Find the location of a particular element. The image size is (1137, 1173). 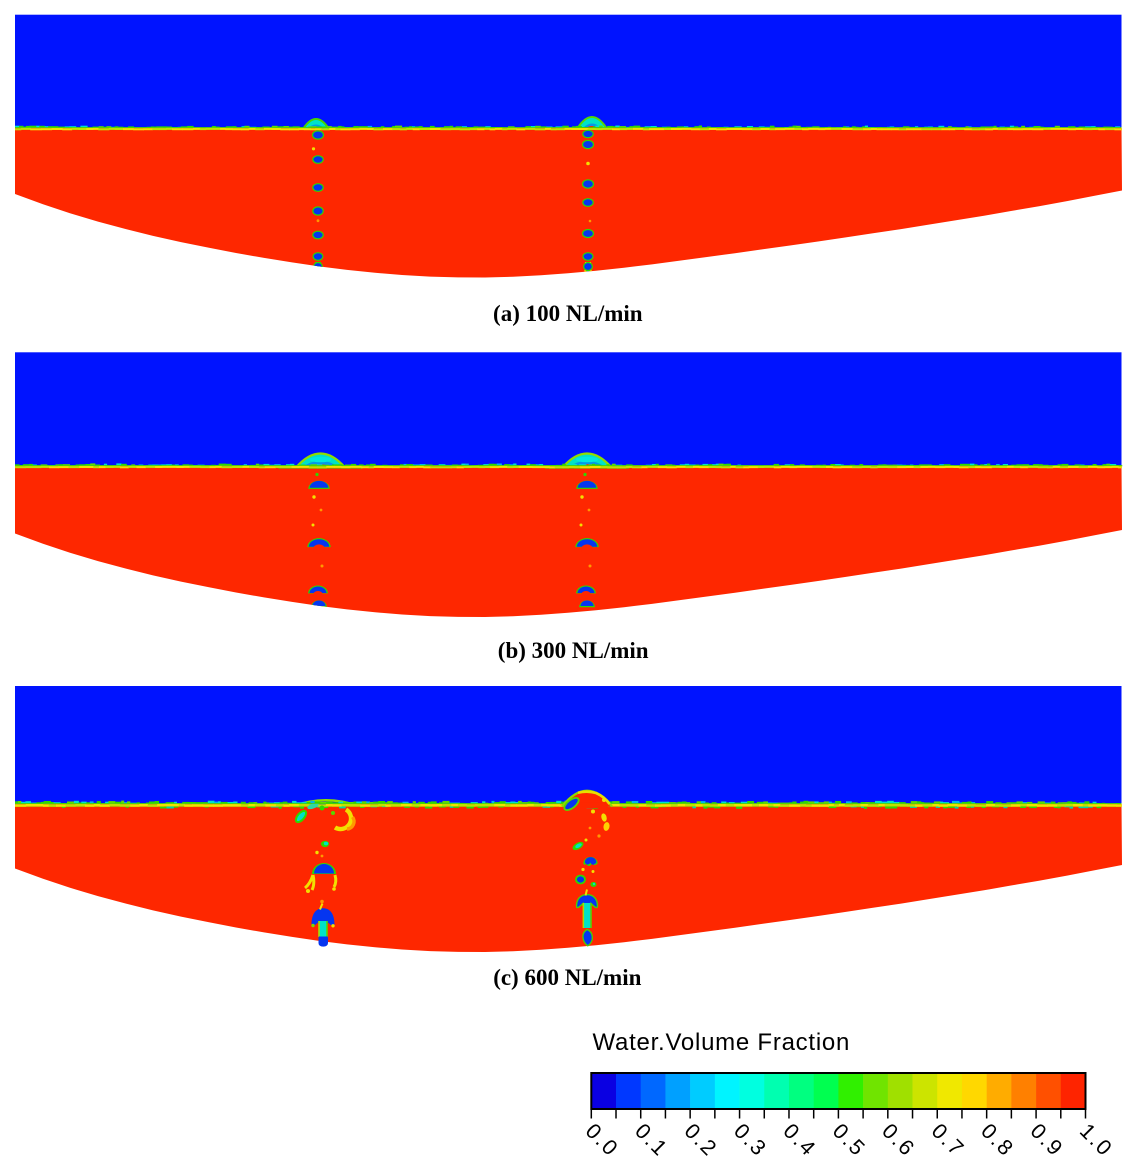

svg-text: (c) 600 NL/min is located at coordinates (567, 977).